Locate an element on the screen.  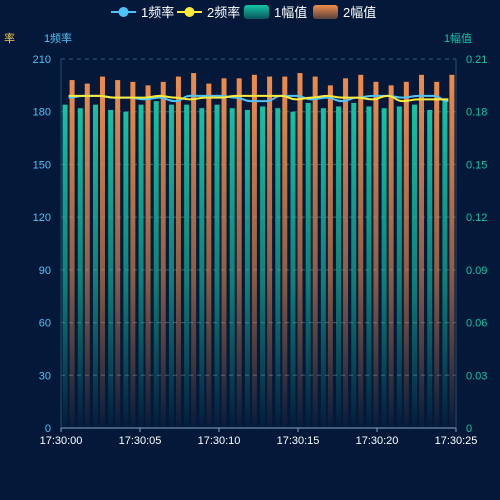
left-tick-label: 30 is located at coordinates (45, 376).